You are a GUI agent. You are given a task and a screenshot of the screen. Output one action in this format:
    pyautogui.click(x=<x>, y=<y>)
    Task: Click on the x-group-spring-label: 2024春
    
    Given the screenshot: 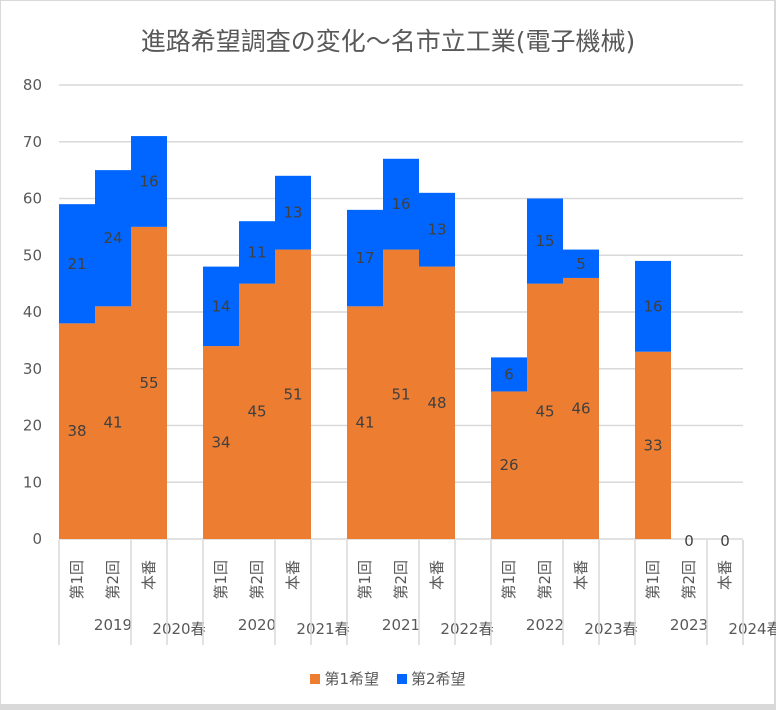 What is the action you would take?
    pyautogui.click(x=752, y=629)
    